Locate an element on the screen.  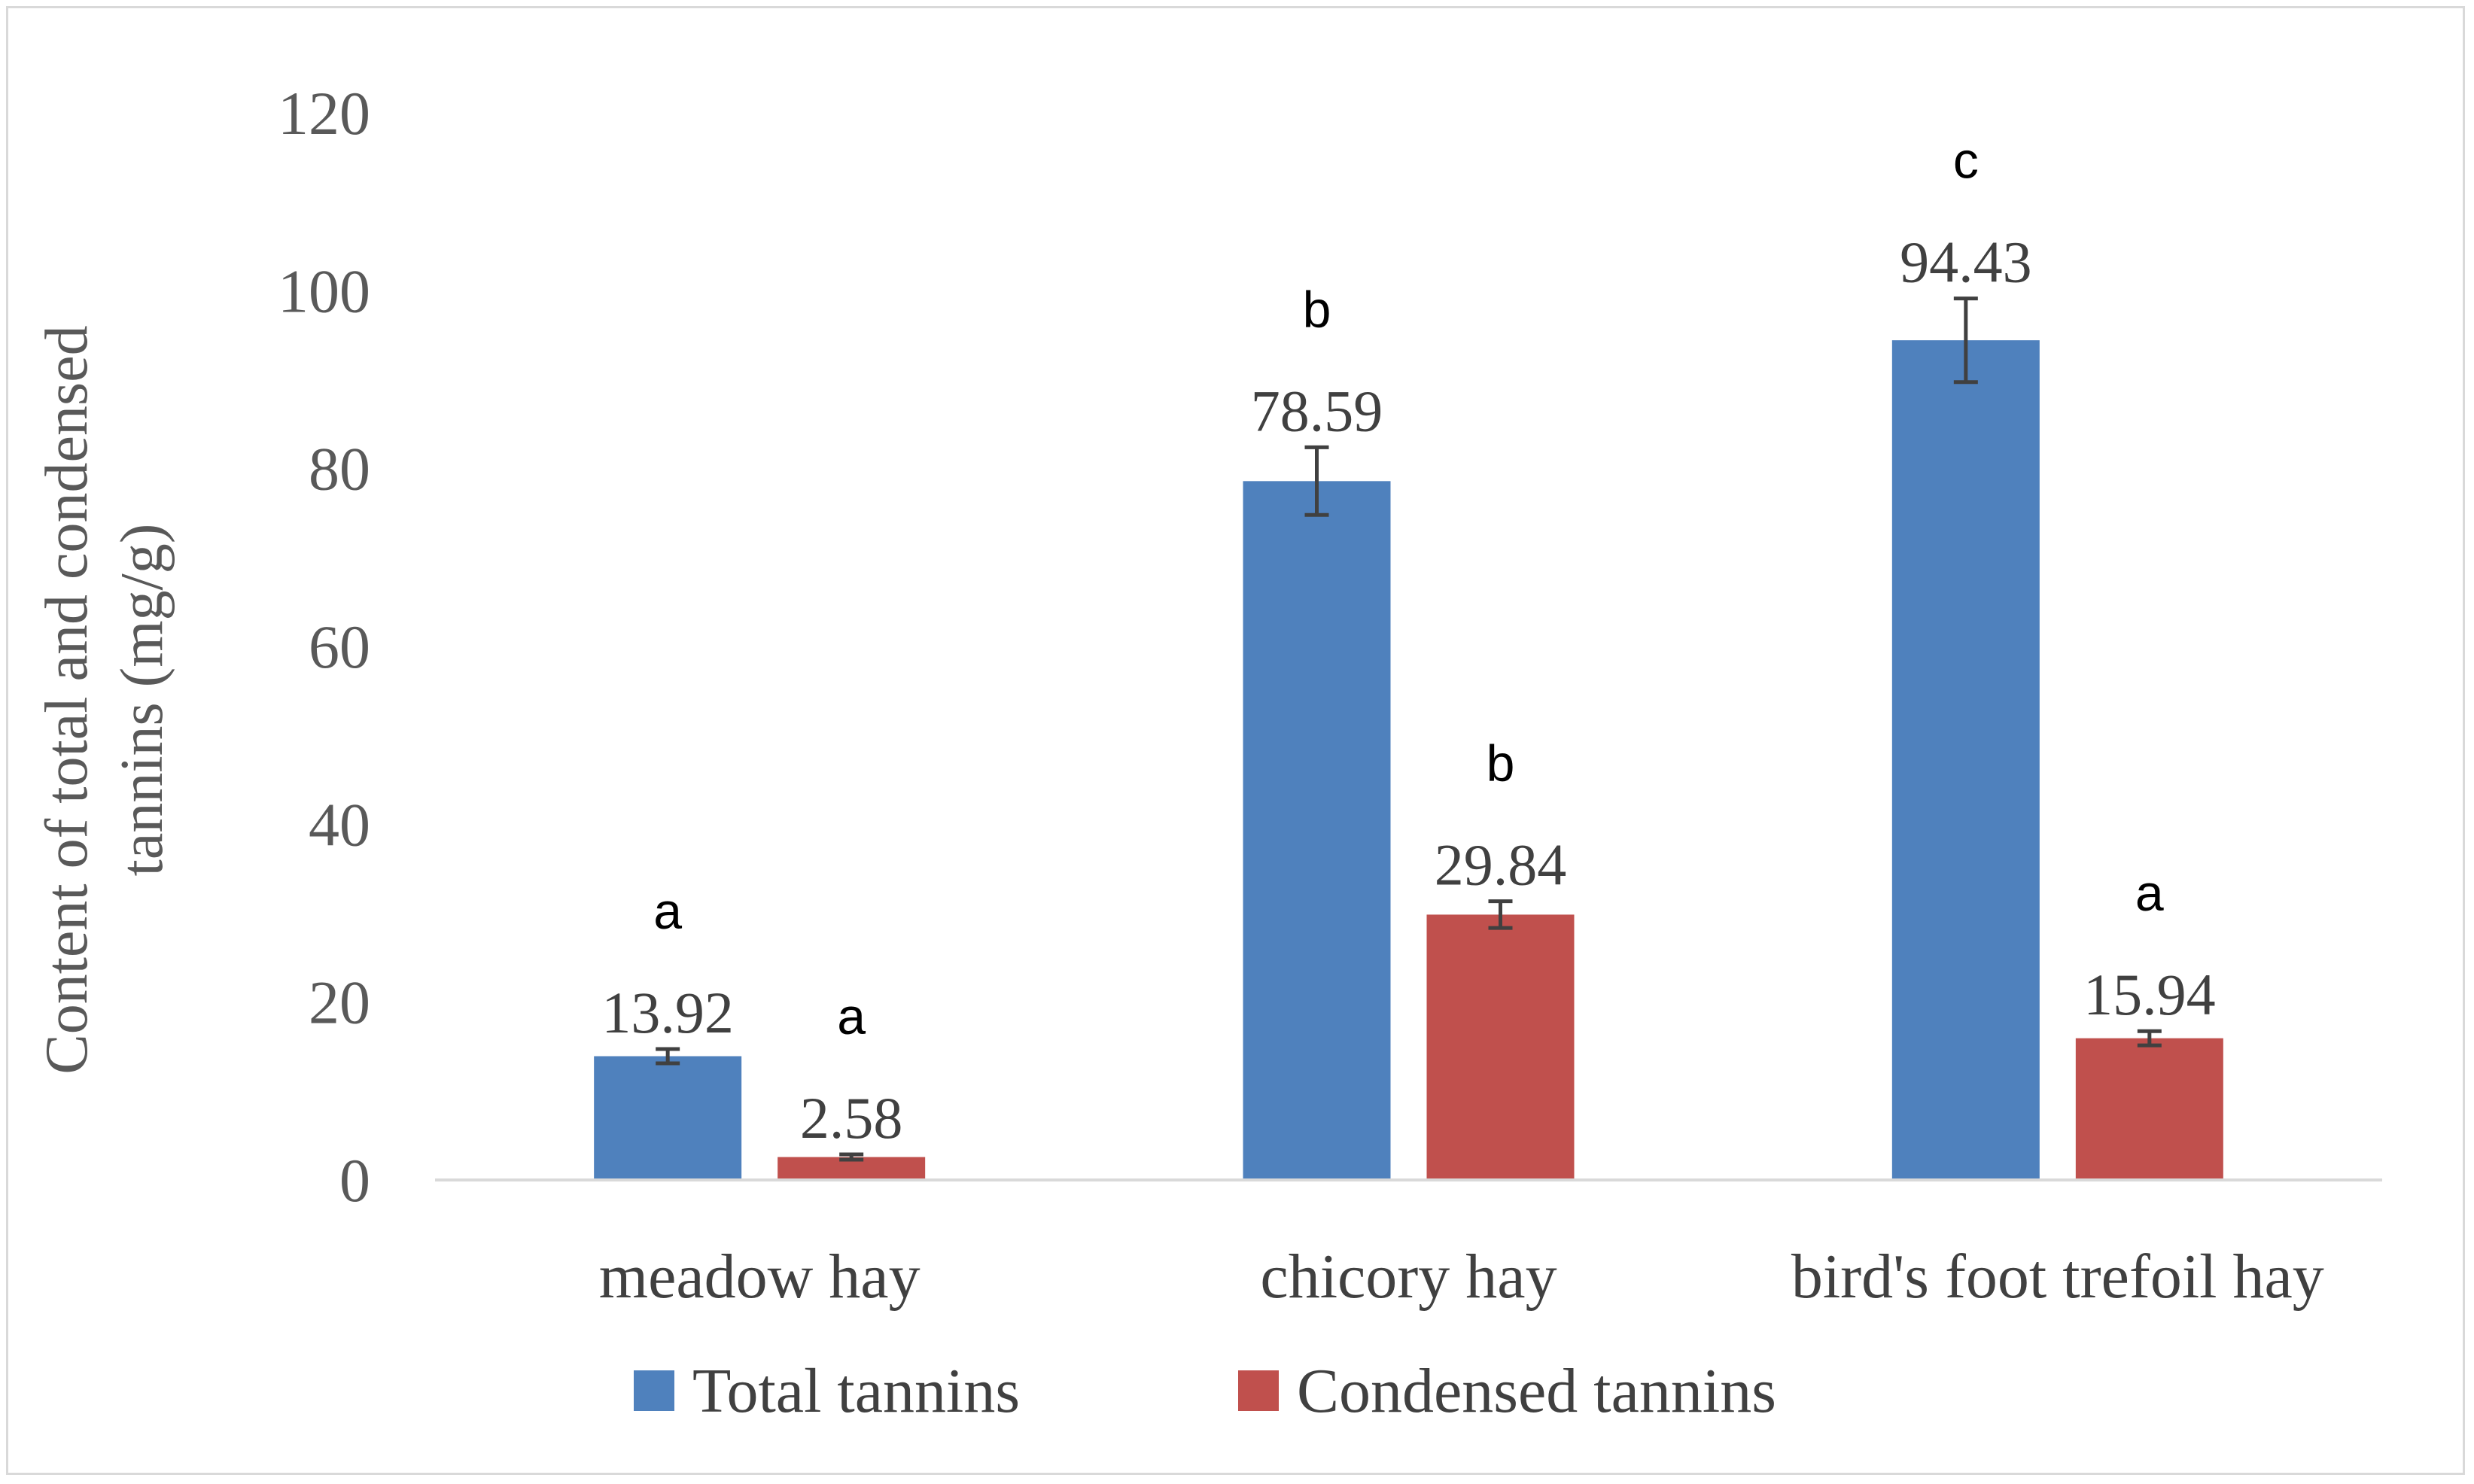
data-label: 78.59 is located at coordinates (1317, 410).